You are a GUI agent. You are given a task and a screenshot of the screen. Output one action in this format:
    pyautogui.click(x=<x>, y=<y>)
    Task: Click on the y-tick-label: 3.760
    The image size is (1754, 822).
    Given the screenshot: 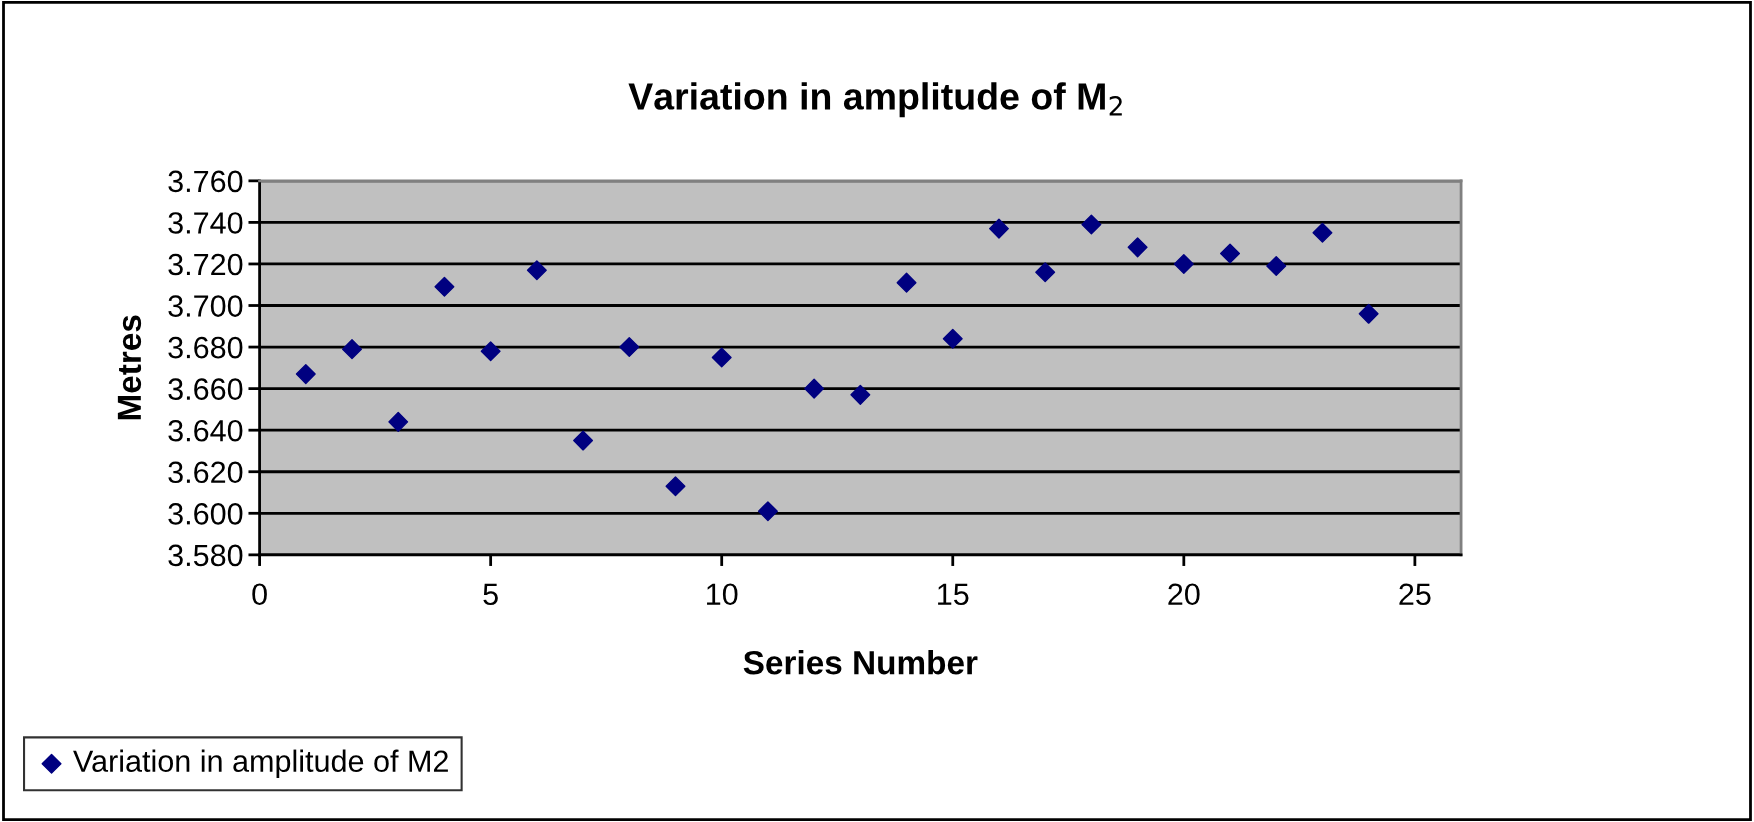 What is the action you would take?
    pyautogui.click(x=205, y=181)
    